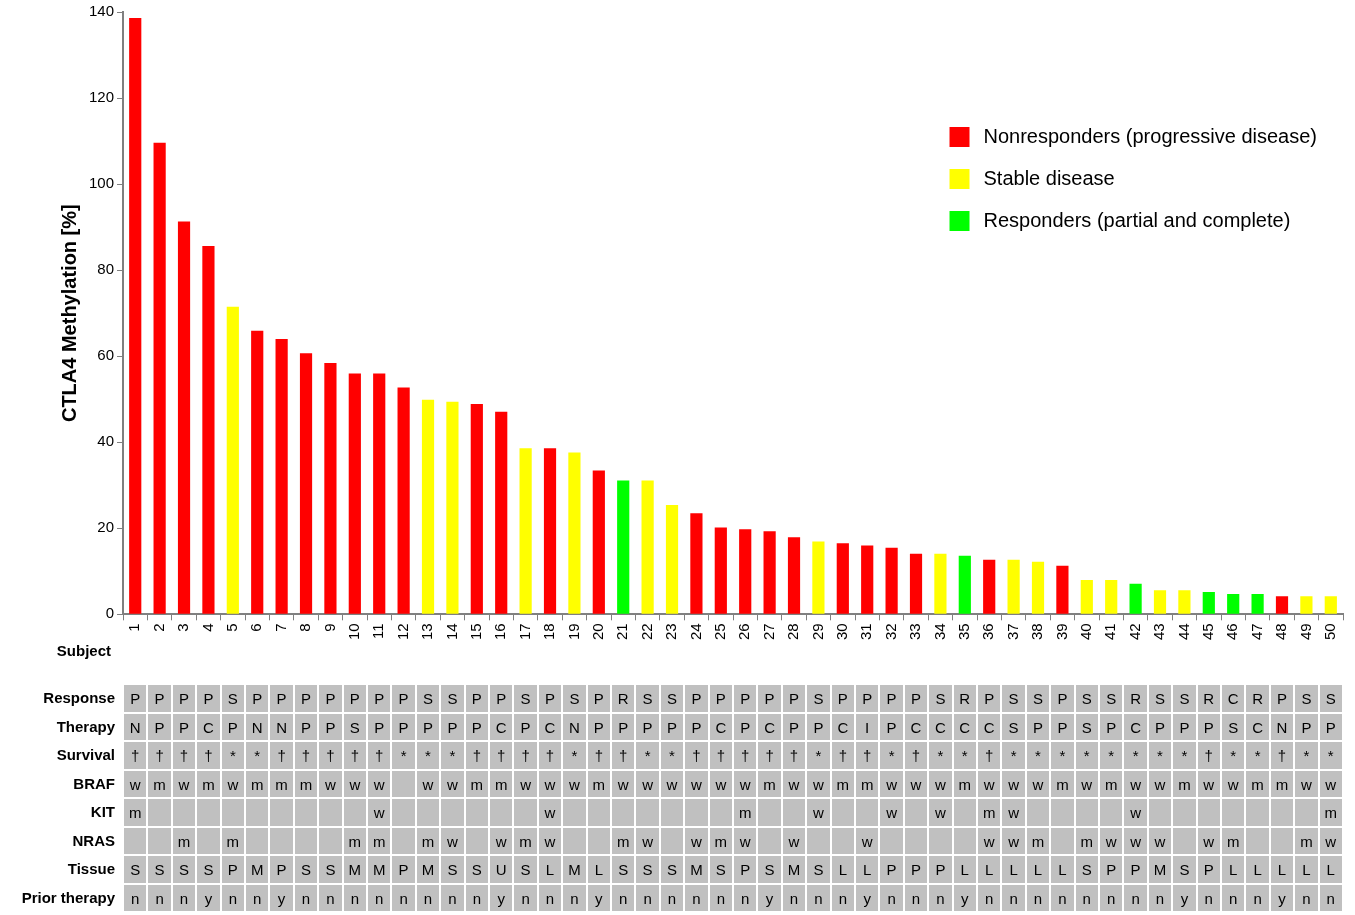 The image size is (1355, 915). I want to click on x-tick-label: 50, so click(1329, 631).